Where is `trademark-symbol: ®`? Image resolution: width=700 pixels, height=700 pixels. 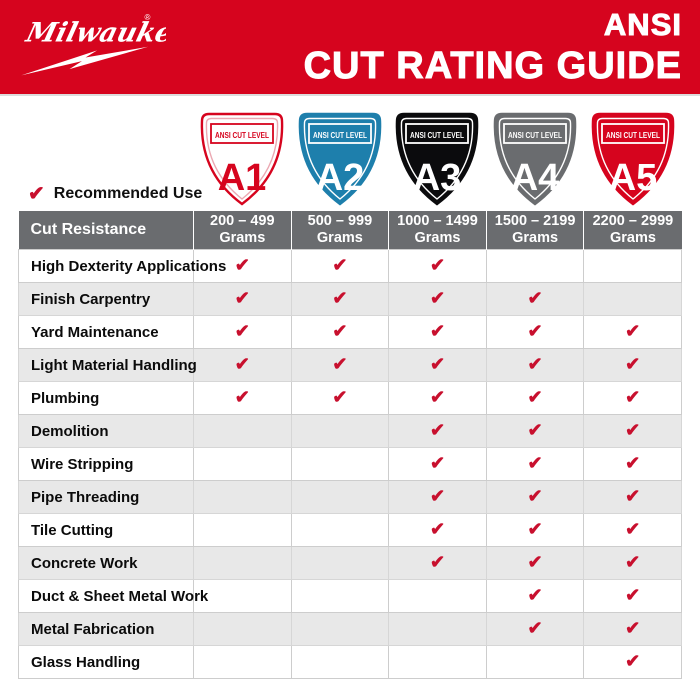
trademark-symbol: ® is located at coordinates (148, 16).